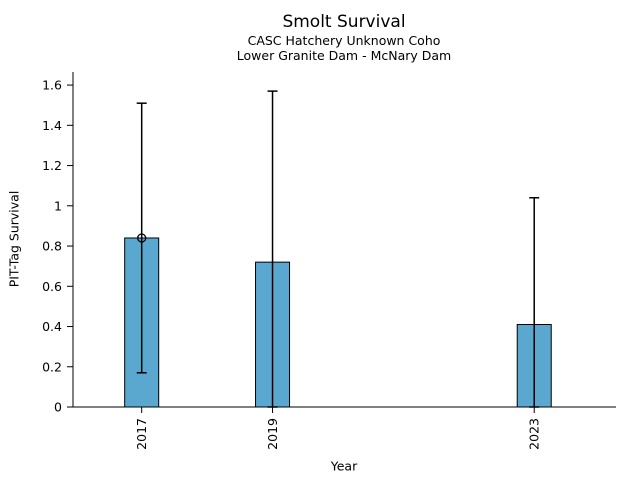  I want to click on x-axis-label: Year, so click(344, 466).